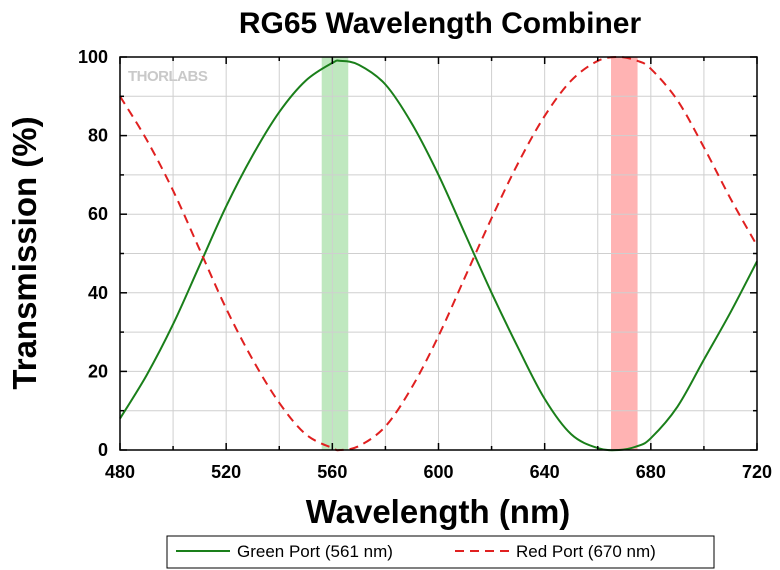 Image resolution: width=780 pixels, height=570 pixels. Describe the element at coordinates (440, 23) in the screenshot. I see `chart-title: RG65 Wavelength Combiner` at that location.